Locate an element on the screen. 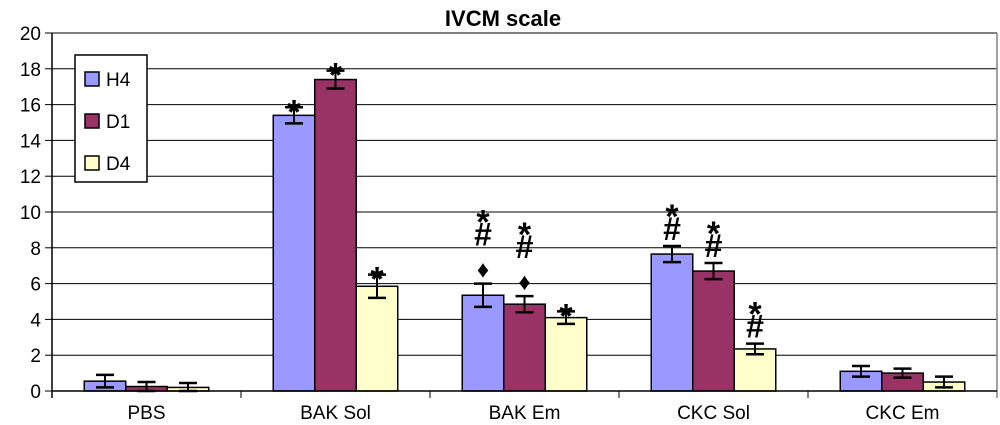  y-tick-label: 14 is located at coordinates (31, 141).